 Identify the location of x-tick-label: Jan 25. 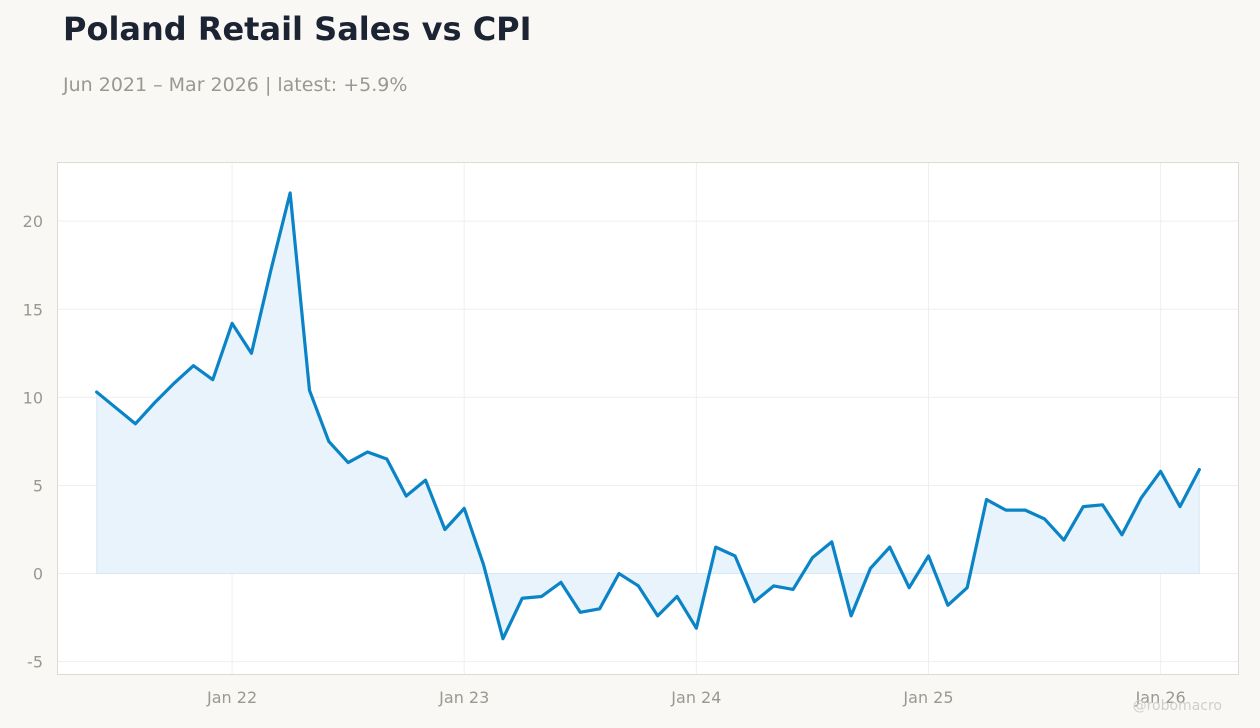
(927, 697).